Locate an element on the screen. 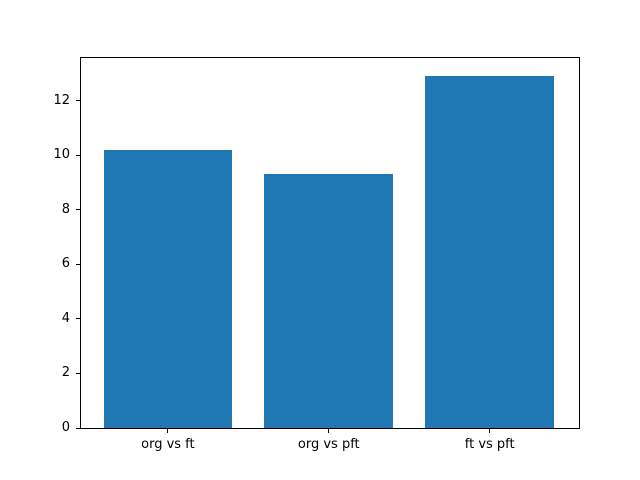 Image resolution: width=640 pixels, height=480 pixels. y-tick-label: 0 is located at coordinates (65, 427).